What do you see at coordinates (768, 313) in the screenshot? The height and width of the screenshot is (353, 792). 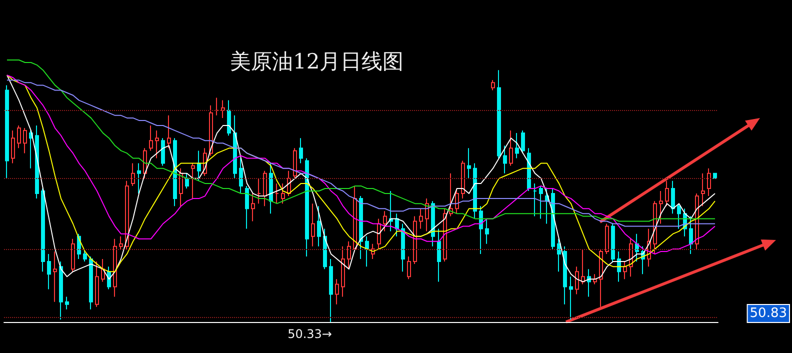 I see `text: 50.83` at bounding box center [768, 313].